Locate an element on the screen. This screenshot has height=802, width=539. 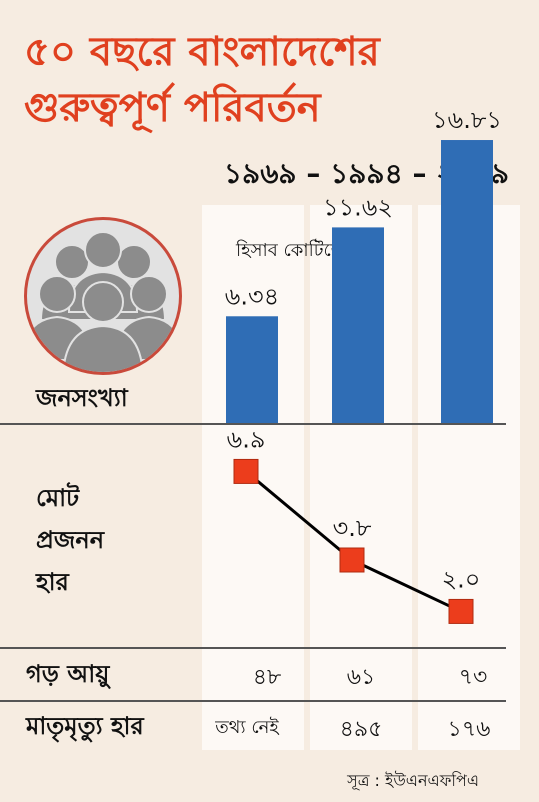
fertility-value-label: ৬.৯ is located at coordinates (246, 439).